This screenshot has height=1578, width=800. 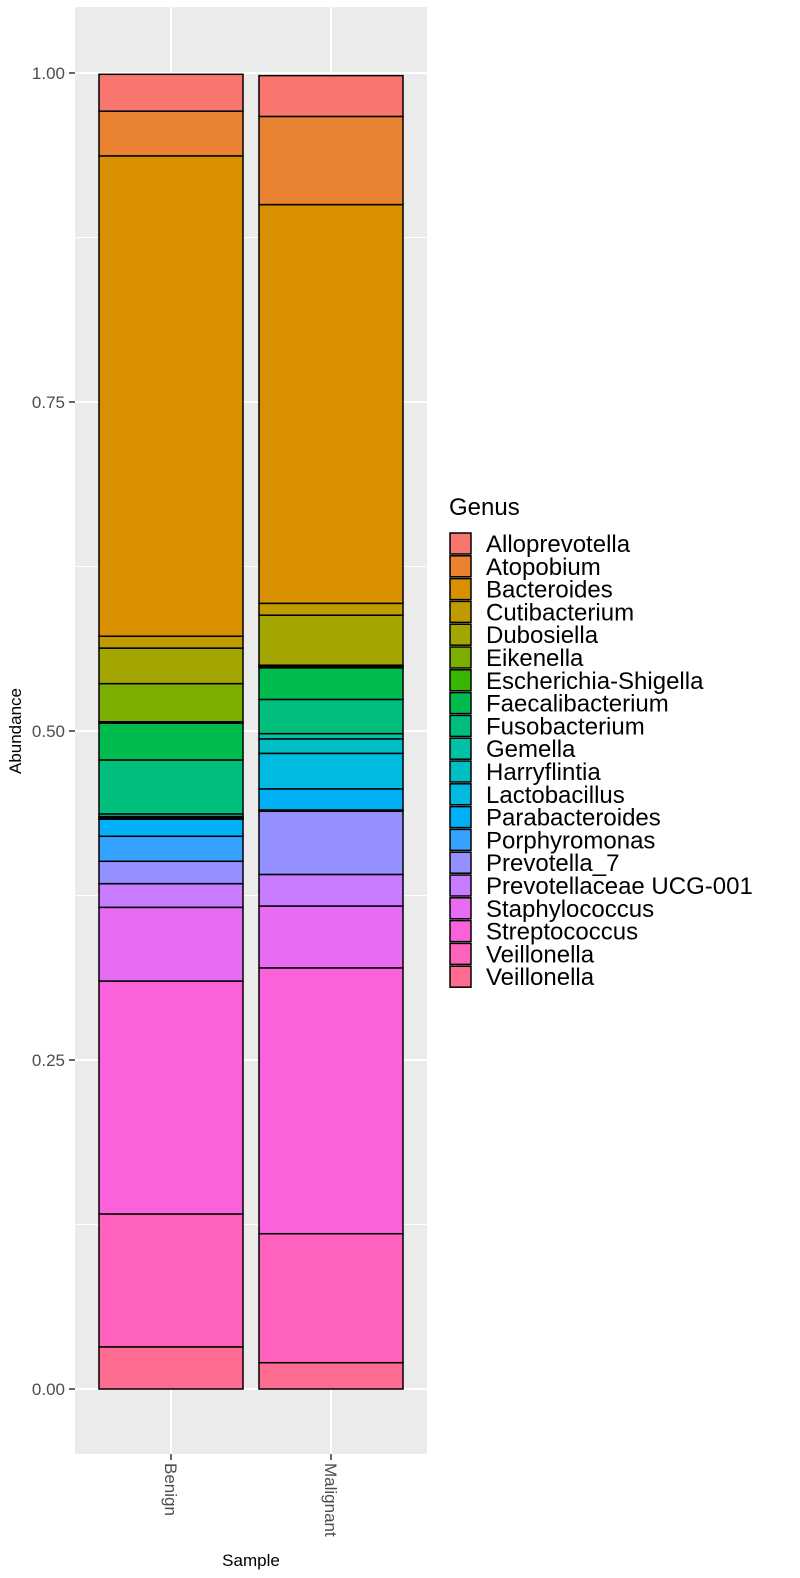 I want to click on legend-label: Prevotellaceae UCG-001, so click(x=619, y=886).